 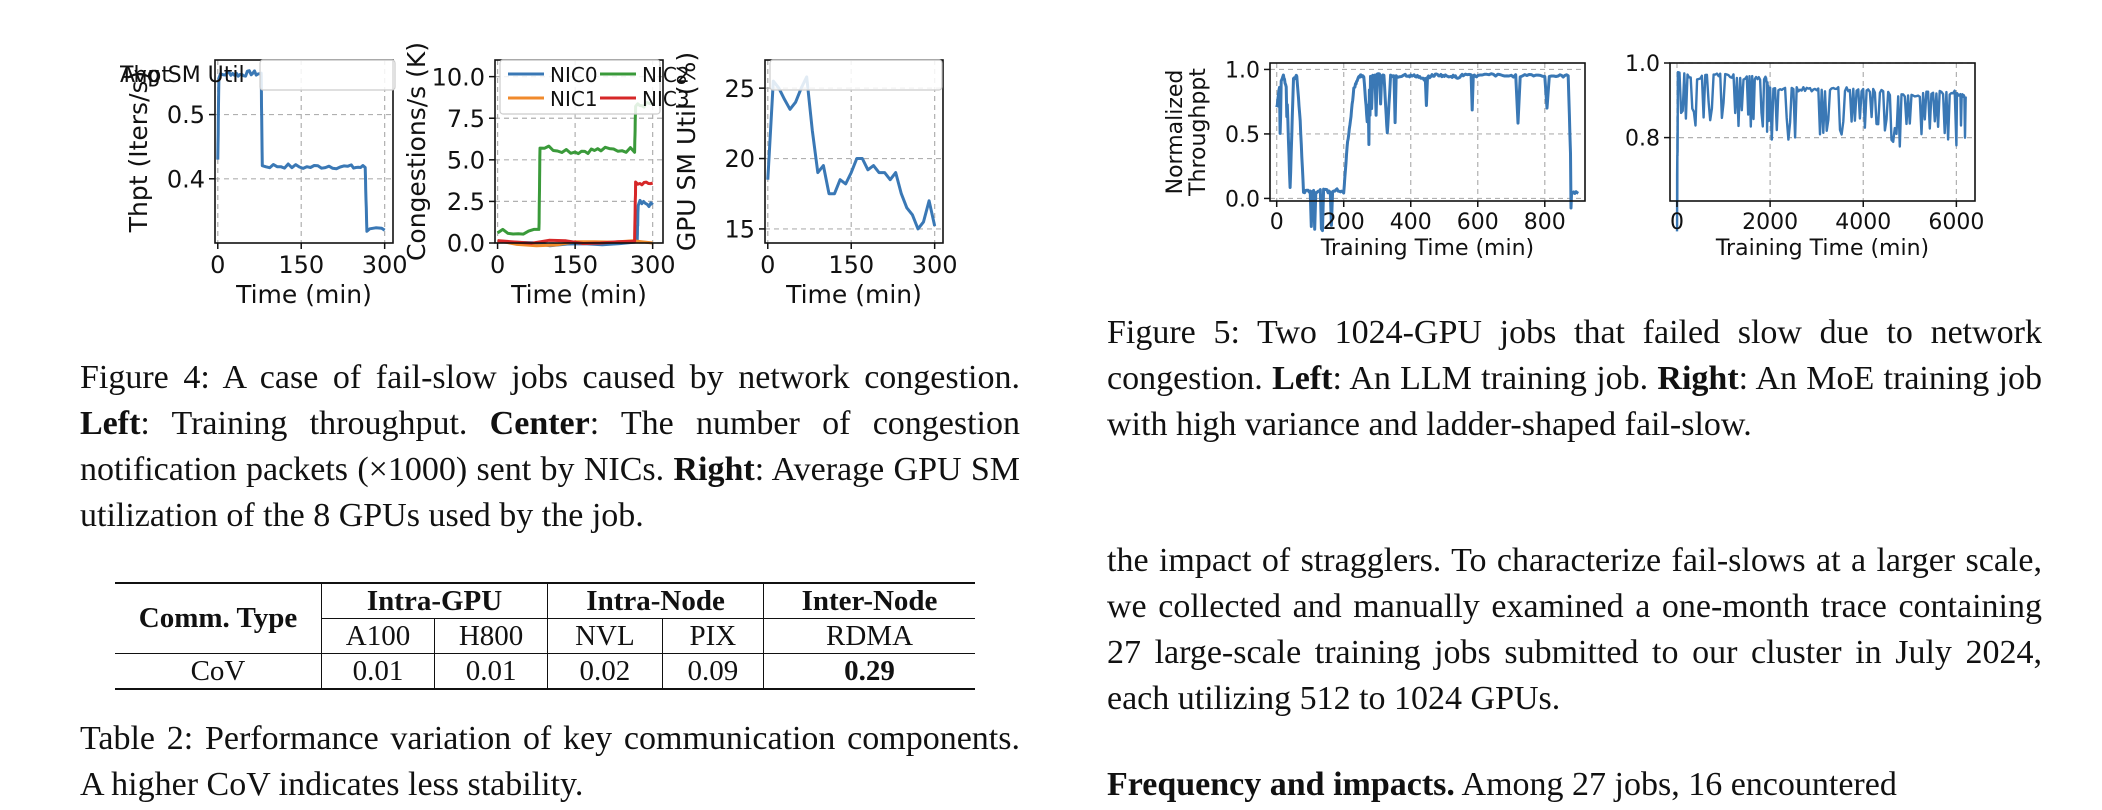 I want to click on fig5-caption-label: Figure 5:, so click(x=1173, y=332).